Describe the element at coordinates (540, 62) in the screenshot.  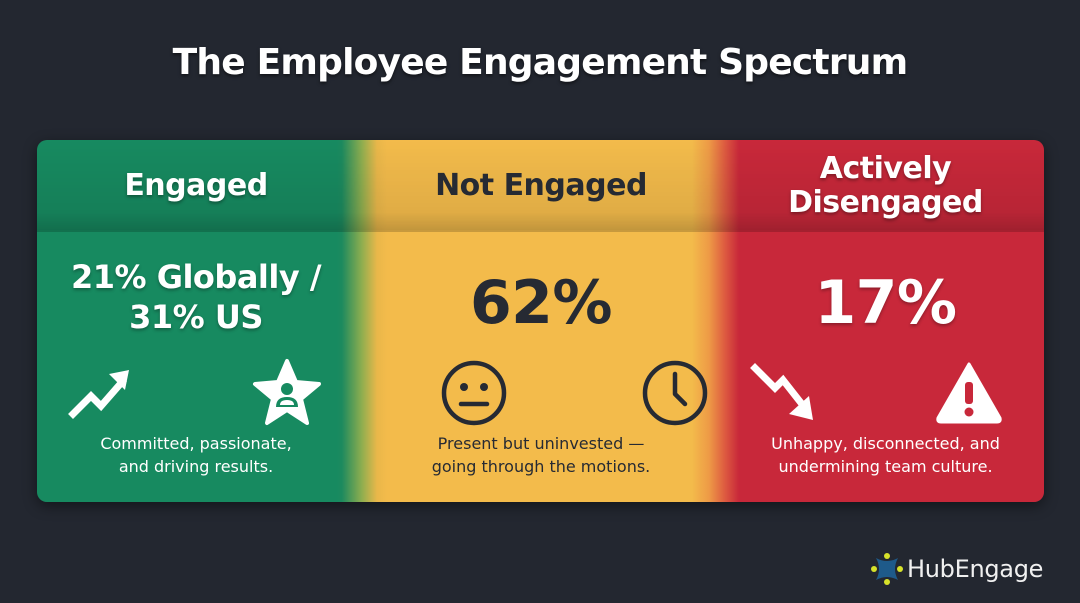
I see `page-title: The Employee Engagement Spectrum` at that location.